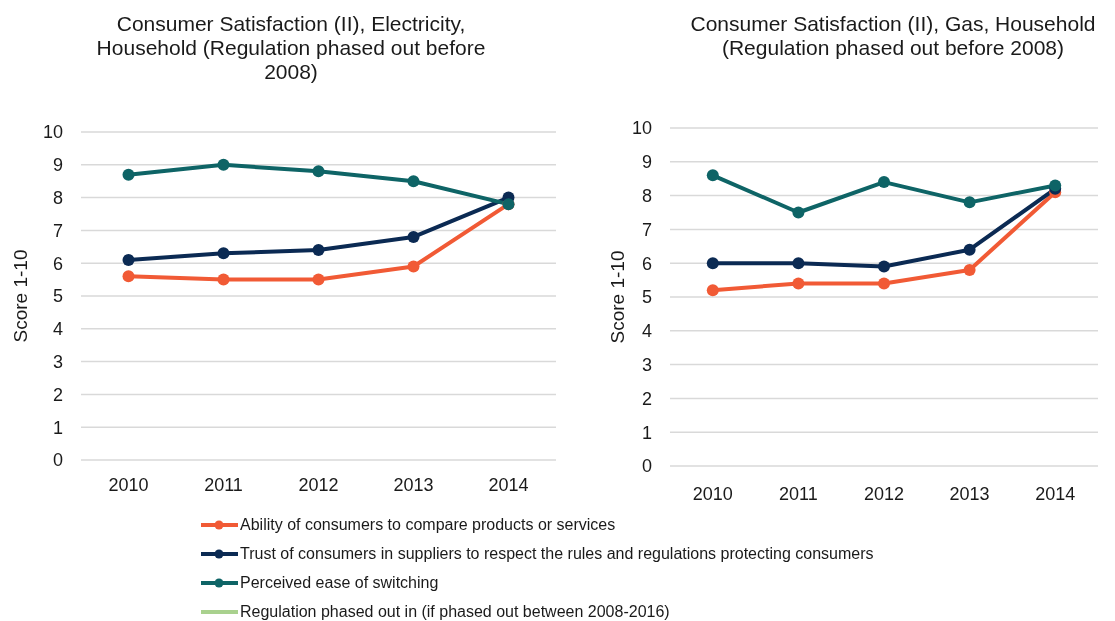  Describe the element at coordinates (339, 582) in the screenshot. I see `legend-label: Perceived ease of switching` at that location.